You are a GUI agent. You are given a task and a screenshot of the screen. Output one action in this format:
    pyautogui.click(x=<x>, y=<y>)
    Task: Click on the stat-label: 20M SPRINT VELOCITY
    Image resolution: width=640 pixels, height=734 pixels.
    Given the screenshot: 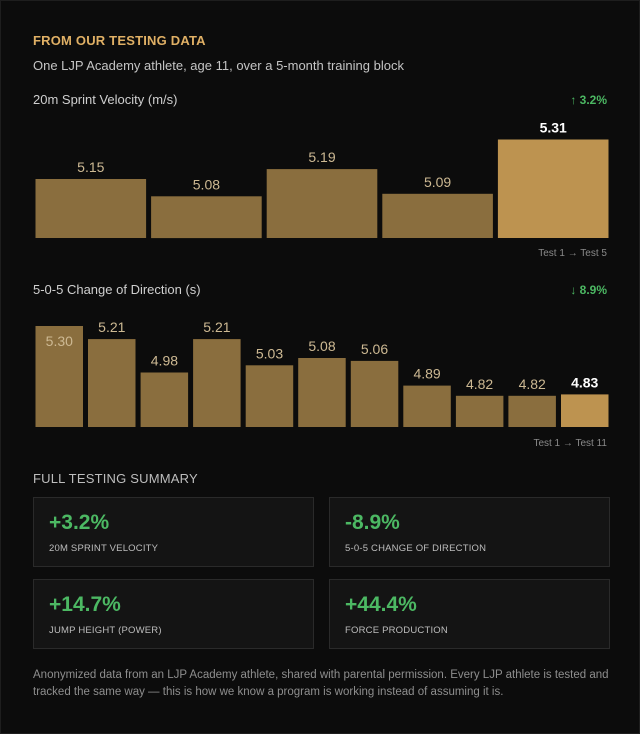 What is the action you would take?
    pyautogui.click(x=104, y=548)
    